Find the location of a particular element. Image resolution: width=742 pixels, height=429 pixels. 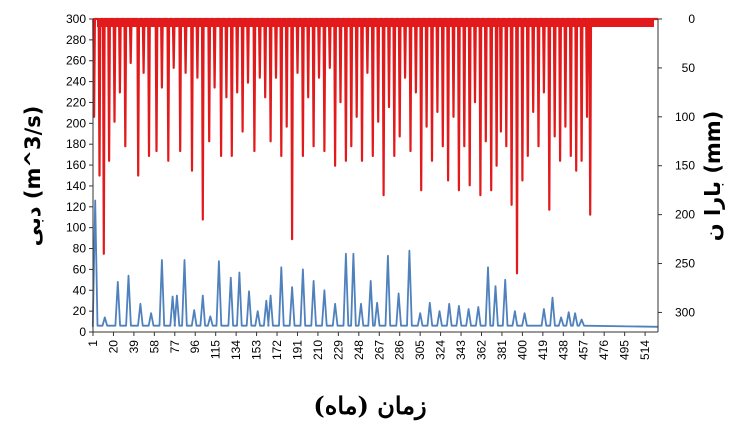

x-tick-label: 210 is located at coordinates (318, 350).